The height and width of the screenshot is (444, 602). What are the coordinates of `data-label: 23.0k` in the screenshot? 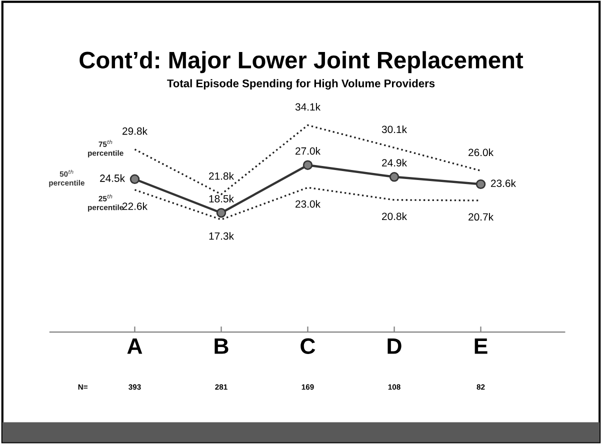 It's located at (308, 204).